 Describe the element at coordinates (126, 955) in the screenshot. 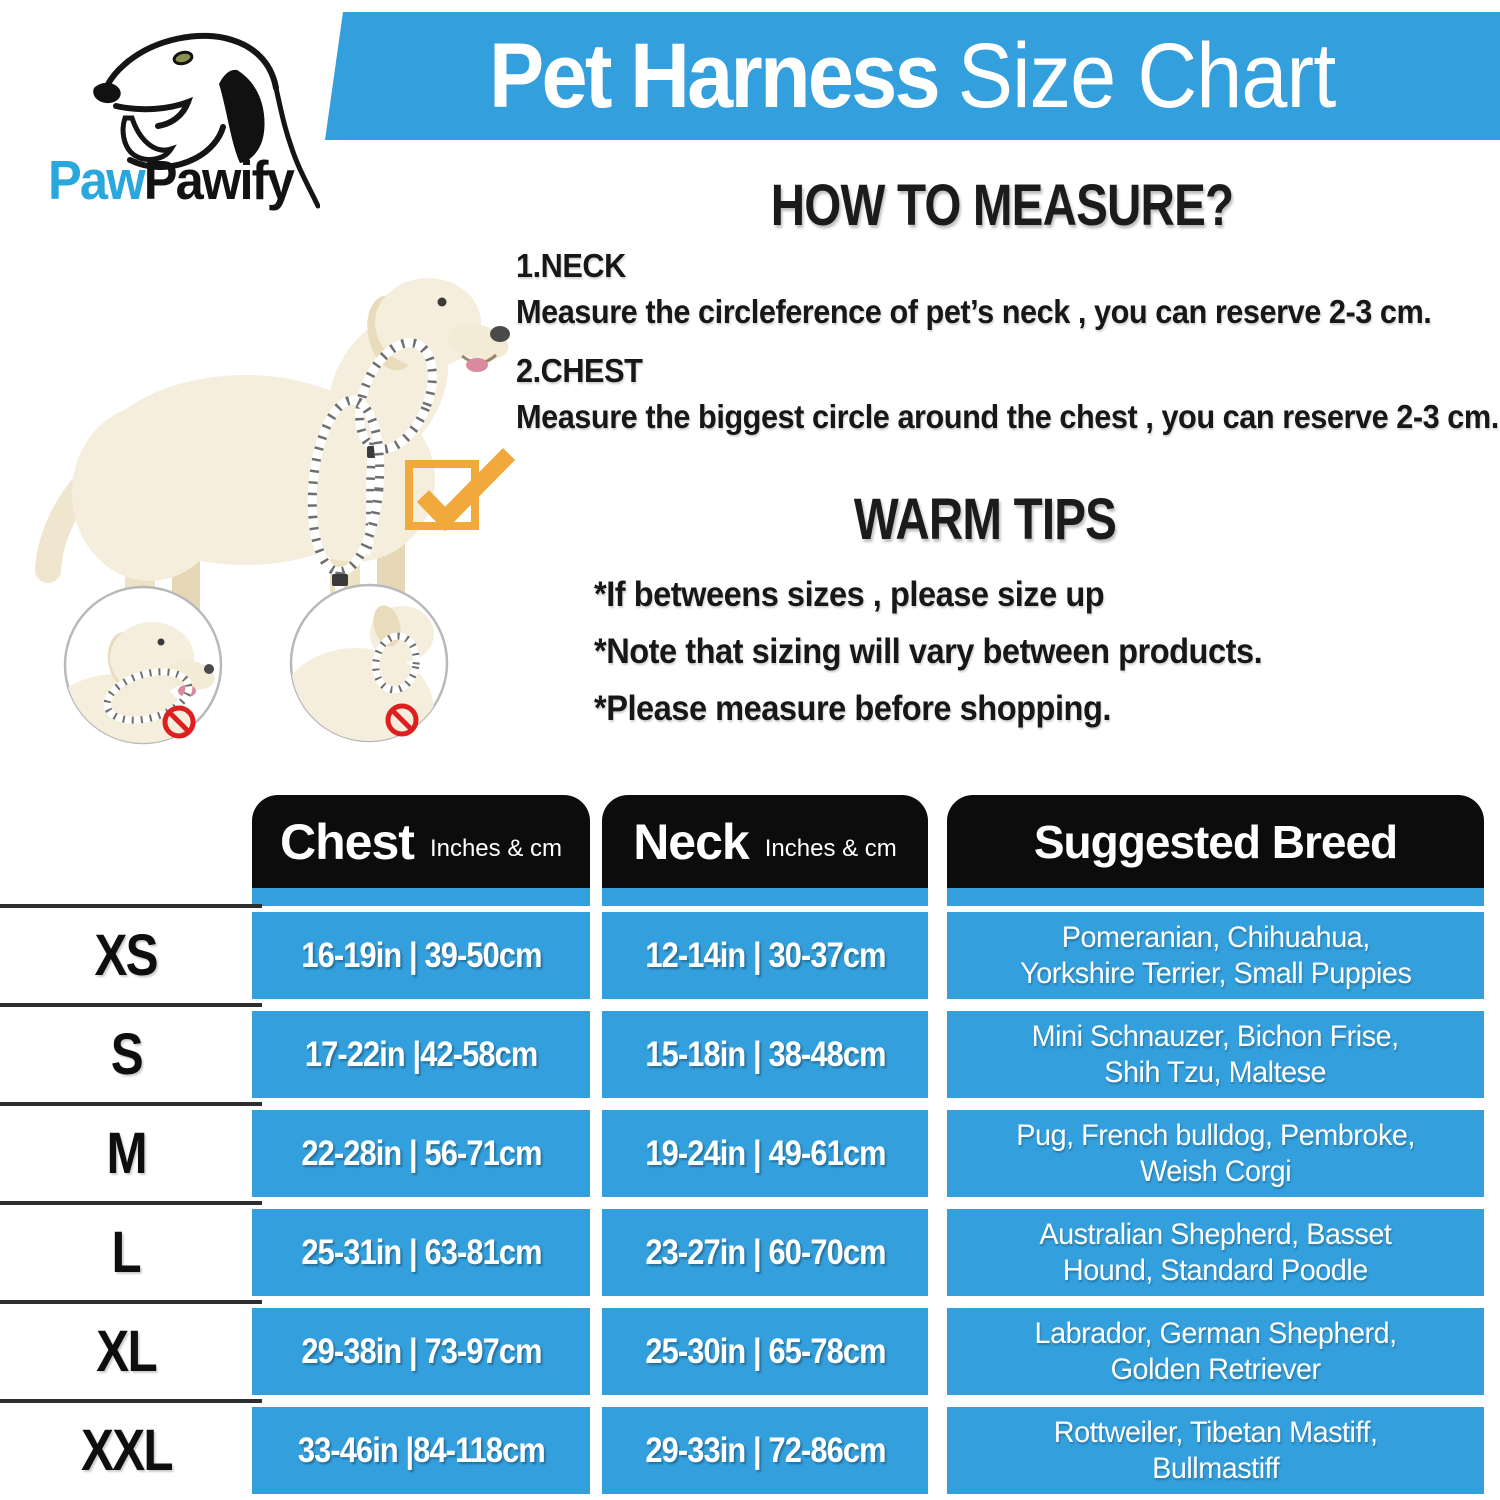

I see `size-label: XS` at that location.